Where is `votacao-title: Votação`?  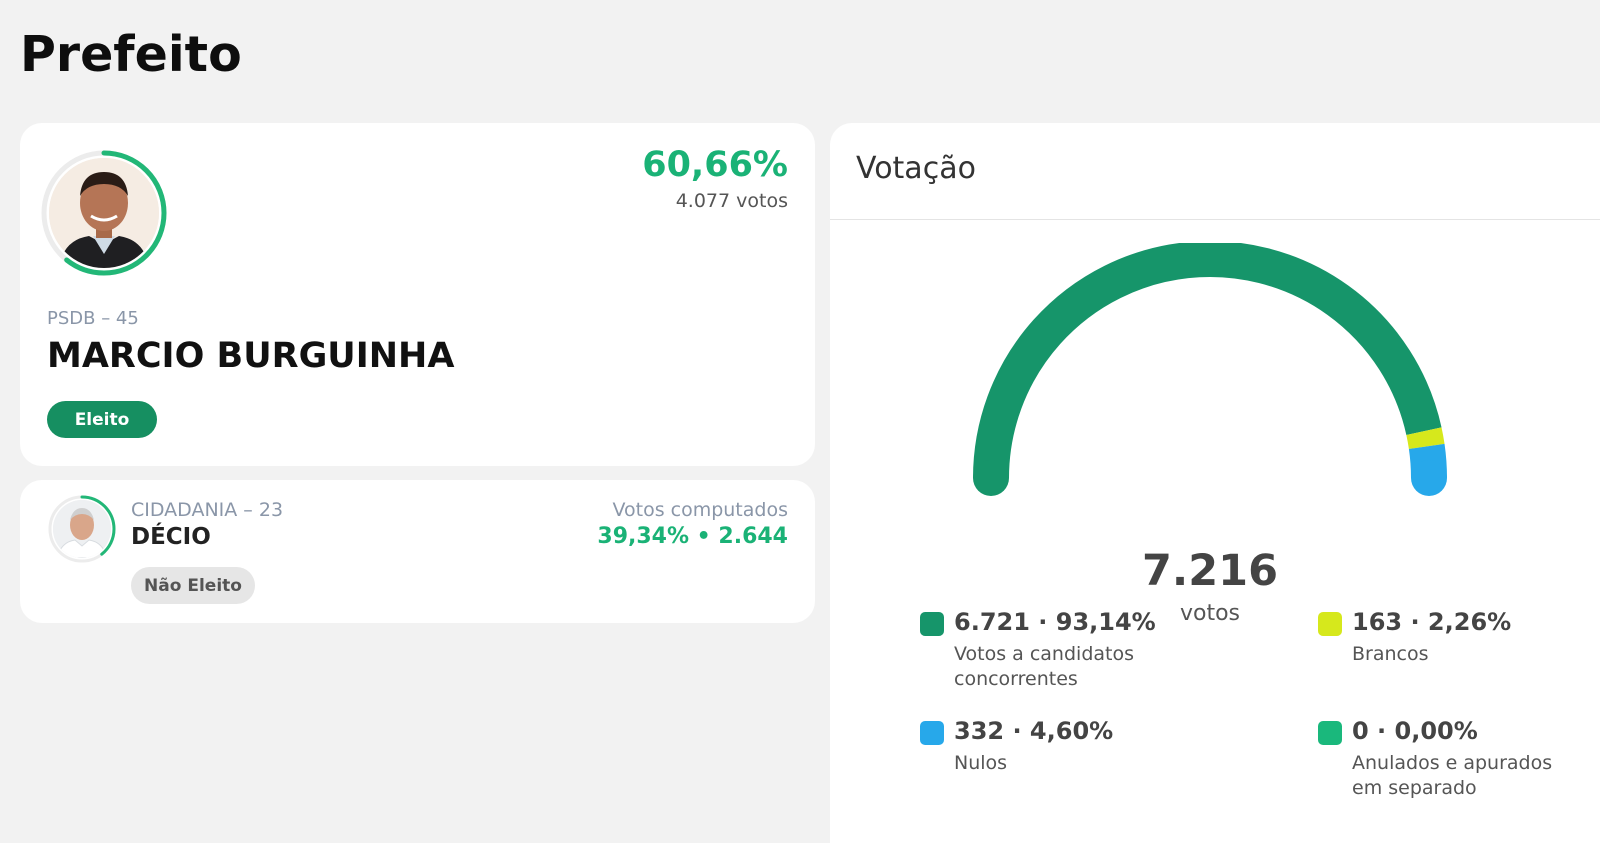 votacao-title: Votação is located at coordinates (916, 168).